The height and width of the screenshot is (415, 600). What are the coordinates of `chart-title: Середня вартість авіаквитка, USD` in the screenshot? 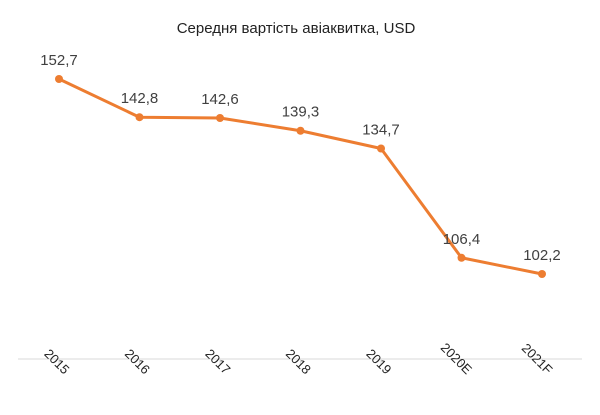 It's located at (296, 28).